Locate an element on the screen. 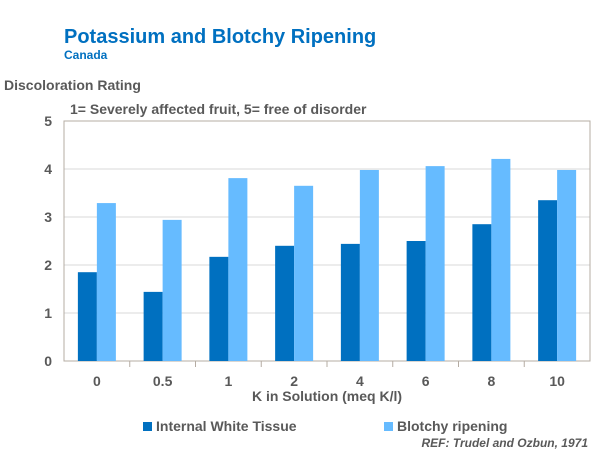 The height and width of the screenshot is (450, 600). y-tick-label: 3 is located at coordinates (48, 217).